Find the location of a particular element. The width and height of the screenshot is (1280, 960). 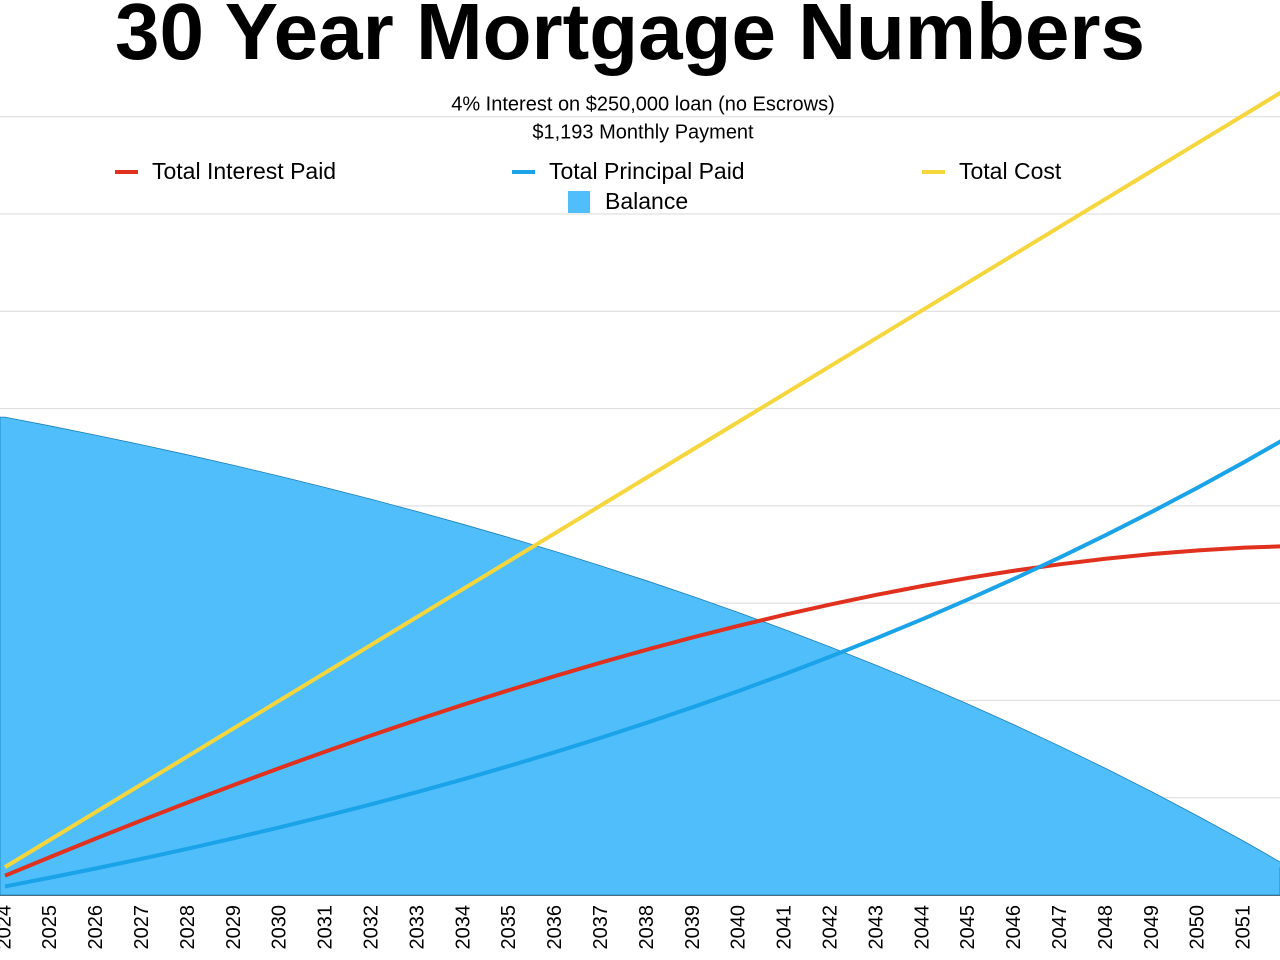

x-tick-label: 2048 is located at coordinates (1106, 927).